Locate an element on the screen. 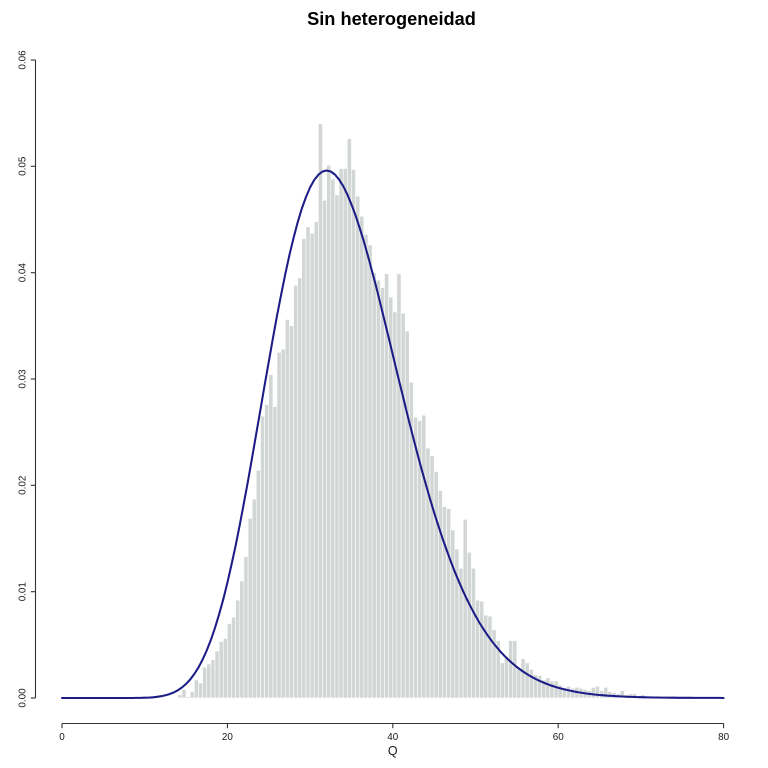  svg-text: 80 is located at coordinates (723, 737).